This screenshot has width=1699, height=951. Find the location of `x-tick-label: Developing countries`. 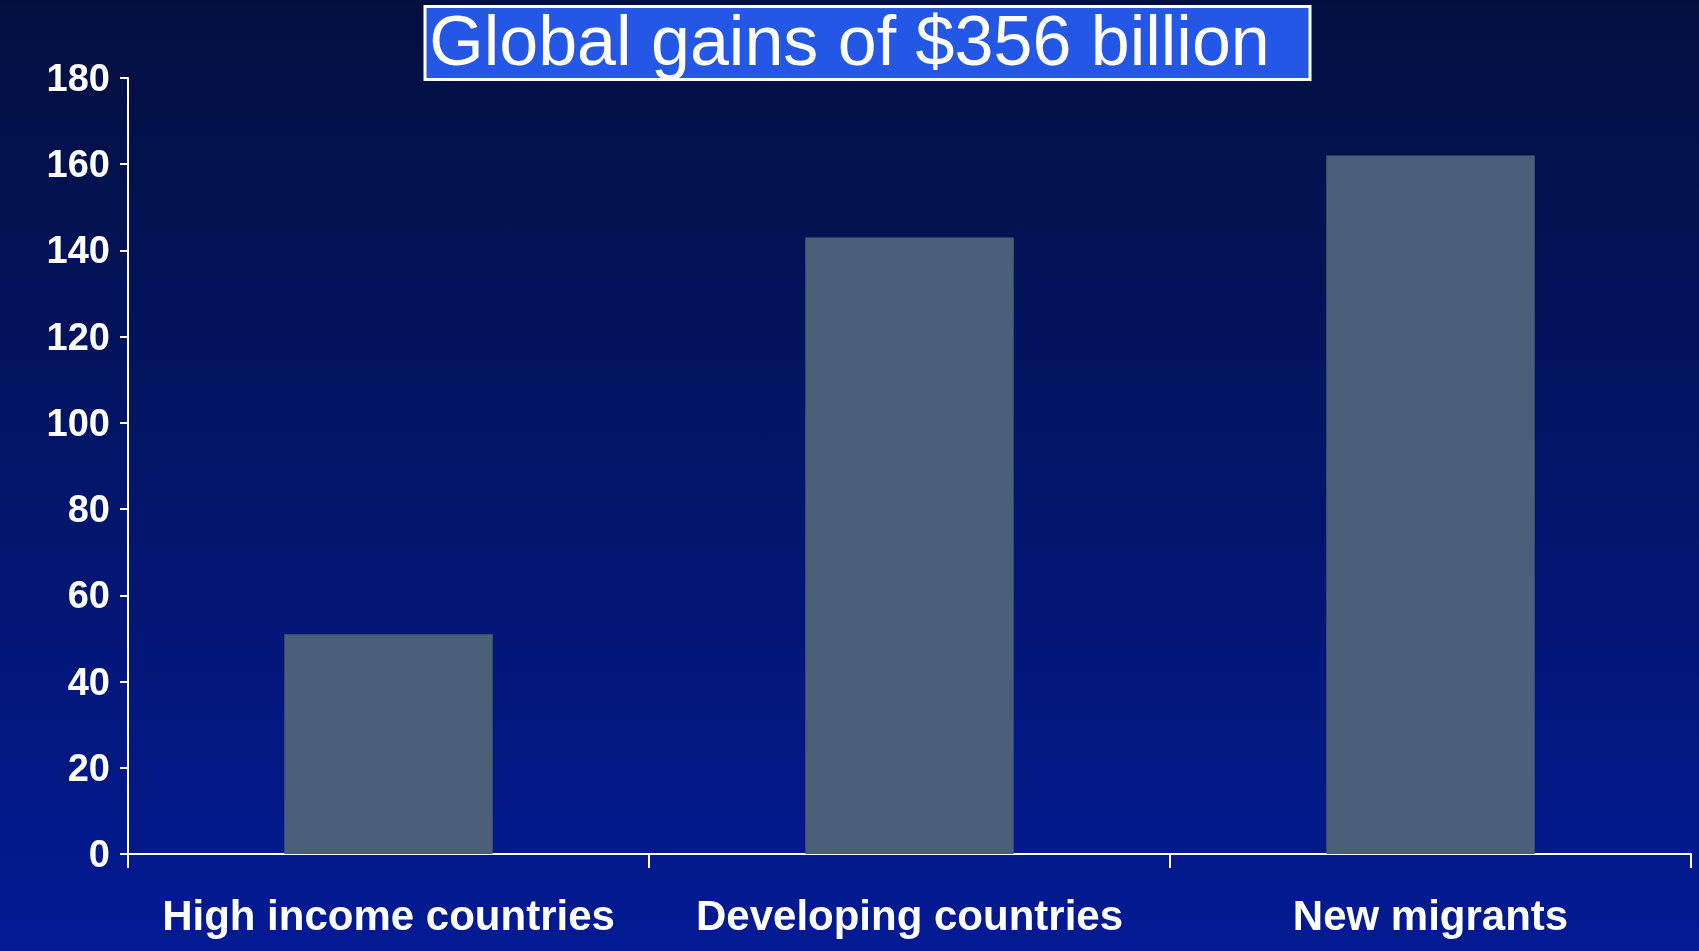

x-tick-label: Developing countries is located at coordinates (909, 915).